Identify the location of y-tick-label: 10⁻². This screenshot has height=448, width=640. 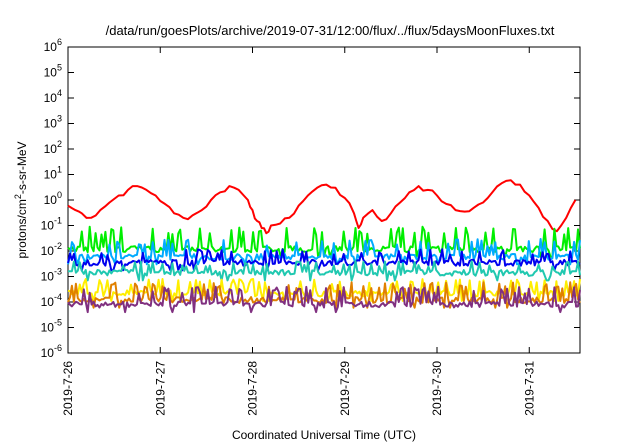
(51, 249).